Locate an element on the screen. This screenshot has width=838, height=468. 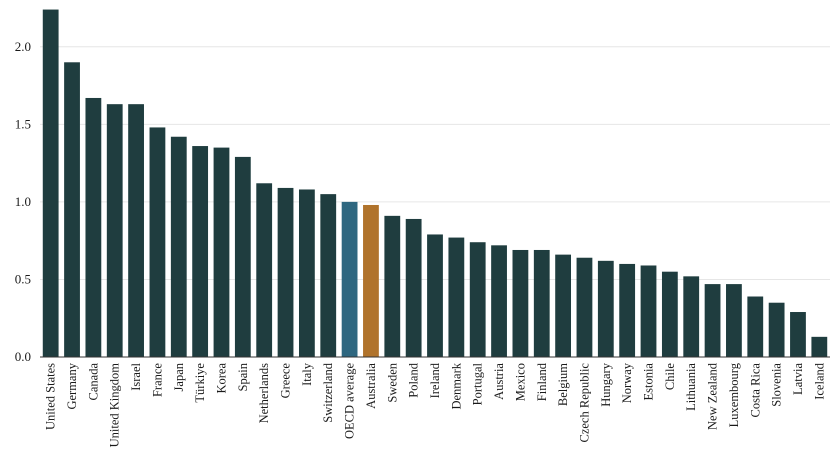
bar-belgium is located at coordinates (563, 305).